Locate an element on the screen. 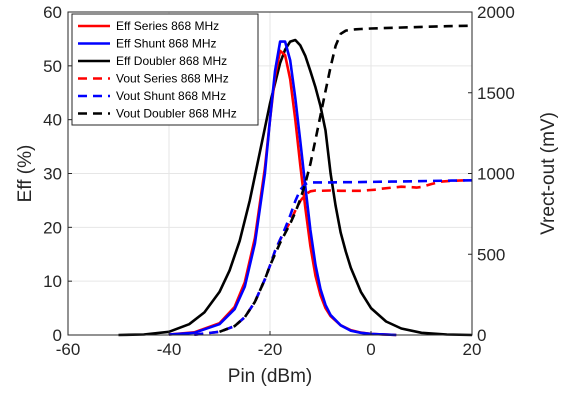 The image size is (566, 398). x-tick-label: -60 is located at coordinates (68, 349).